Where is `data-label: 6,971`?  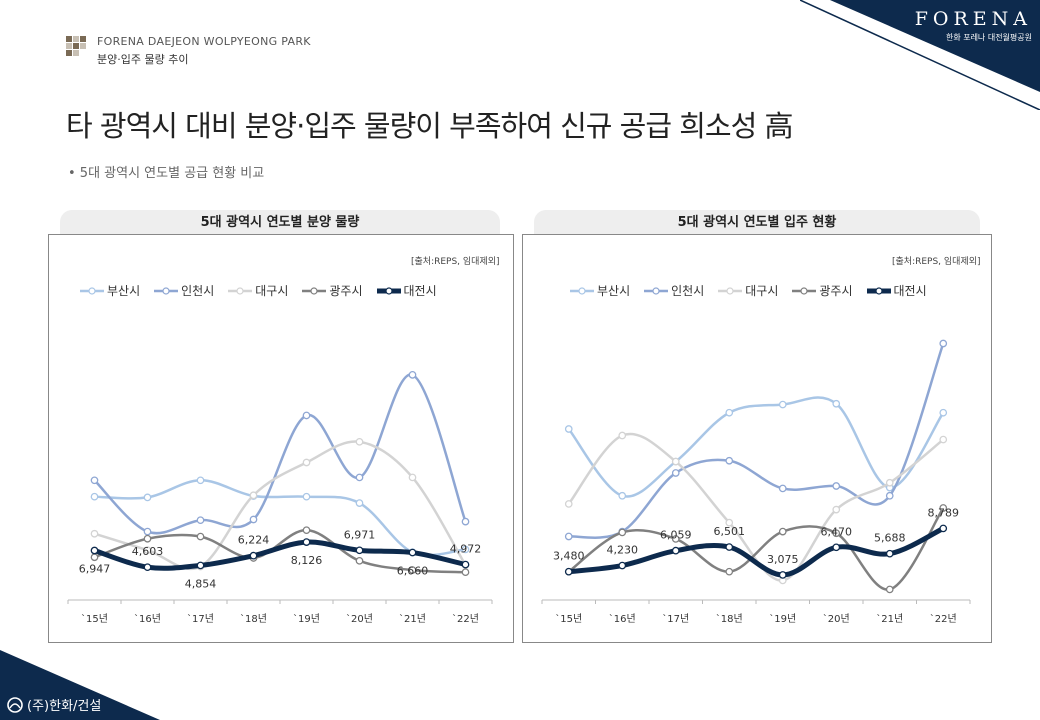
data-label: 6,971 is located at coordinates (360, 534).